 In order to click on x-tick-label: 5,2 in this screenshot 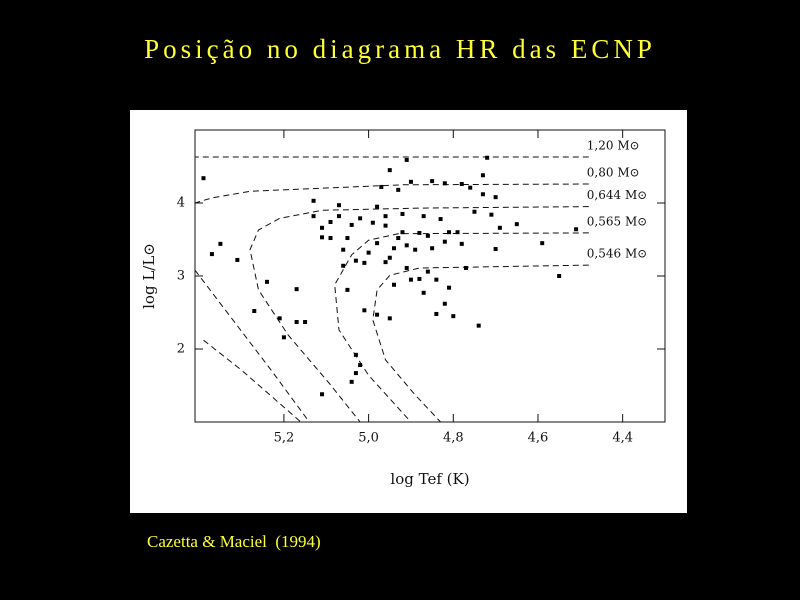, I will do `click(284, 438)`.